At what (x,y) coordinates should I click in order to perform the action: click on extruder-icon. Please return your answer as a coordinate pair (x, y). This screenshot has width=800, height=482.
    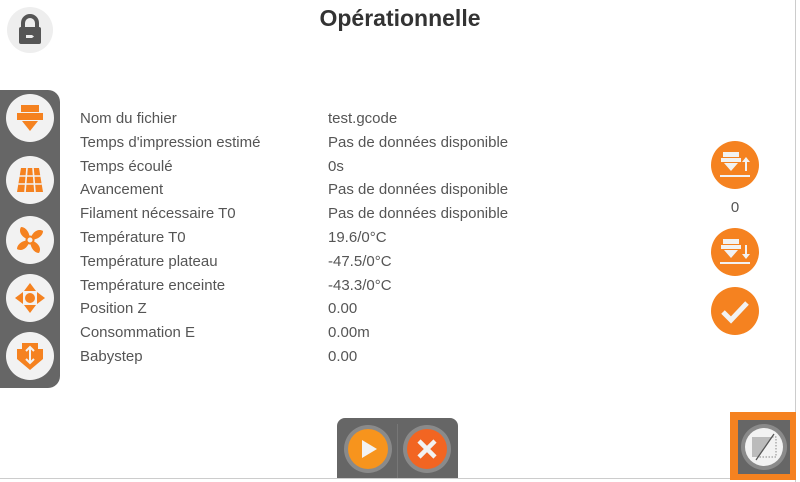
    Looking at the image, I should click on (30, 118).